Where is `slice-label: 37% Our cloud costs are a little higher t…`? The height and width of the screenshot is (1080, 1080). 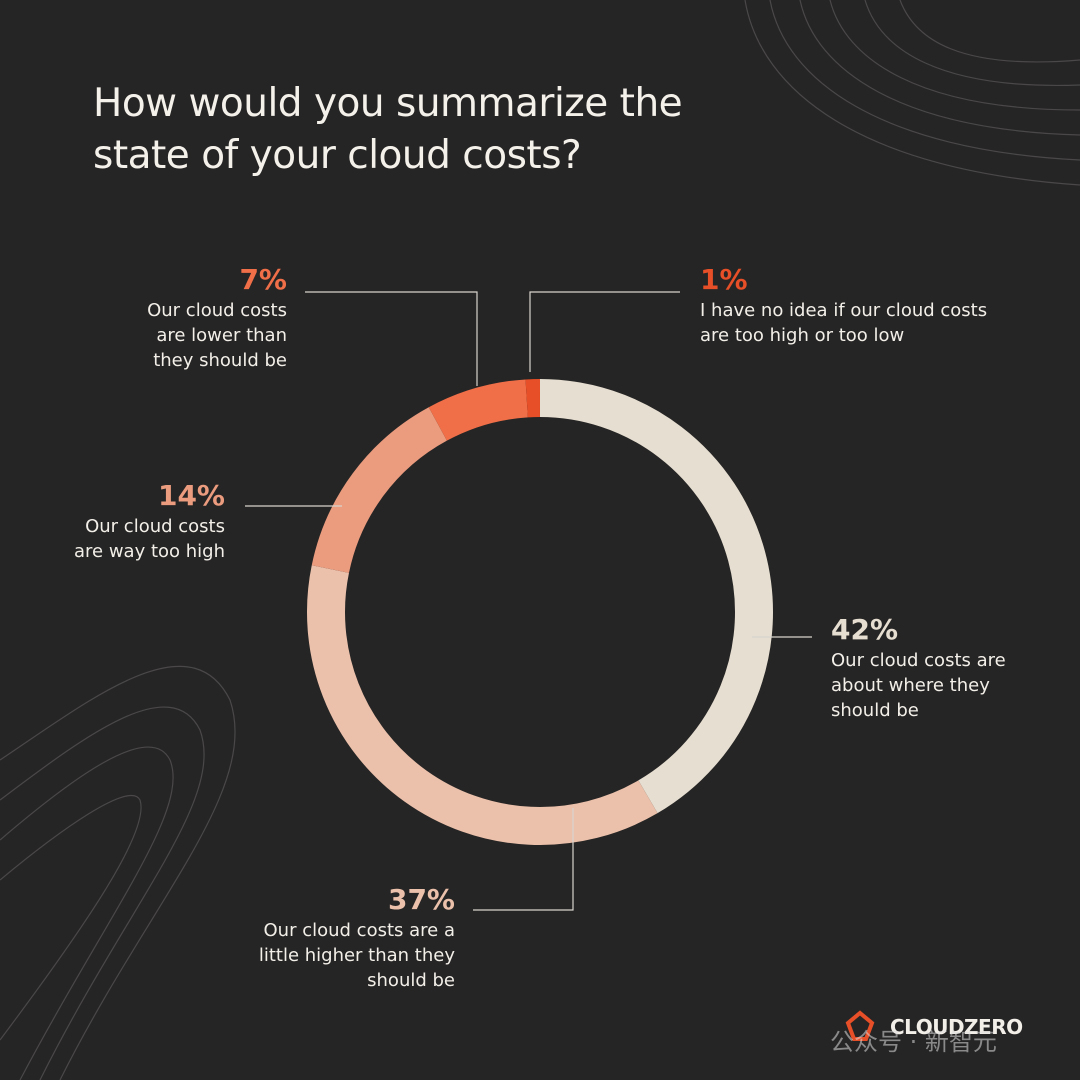
slice-label: 37% Our cloud costs are a little higher t… is located at coordinates (355, 938).